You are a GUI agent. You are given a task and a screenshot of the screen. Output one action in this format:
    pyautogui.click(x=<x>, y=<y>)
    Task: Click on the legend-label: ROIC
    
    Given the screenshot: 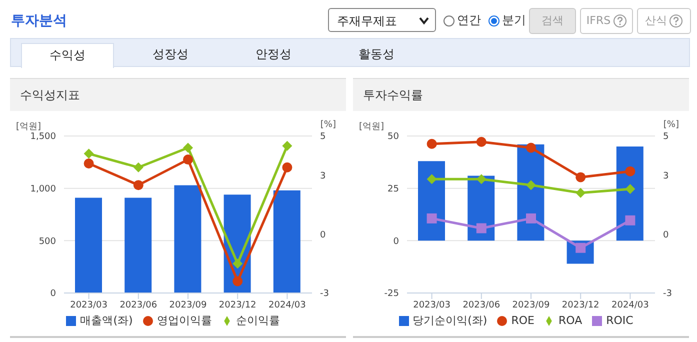 What is the action you would take?
    pyautogui.click(x=620, y=320)
    